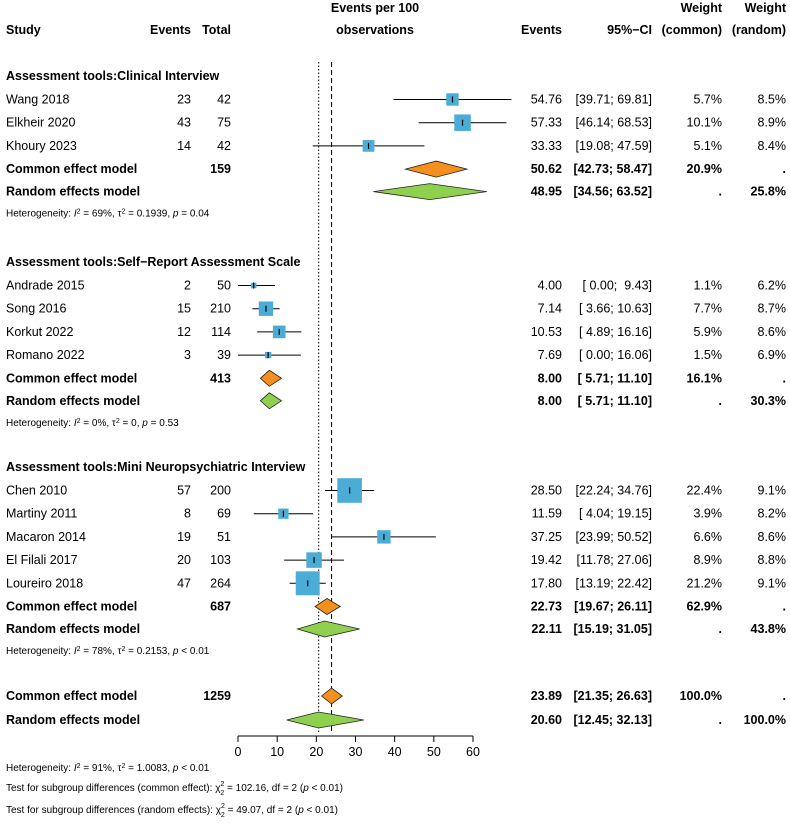 This screenshot has height=823, width=790. I want to click on study-row-3-4-weight-random: 8.8%, so click(772, 560).